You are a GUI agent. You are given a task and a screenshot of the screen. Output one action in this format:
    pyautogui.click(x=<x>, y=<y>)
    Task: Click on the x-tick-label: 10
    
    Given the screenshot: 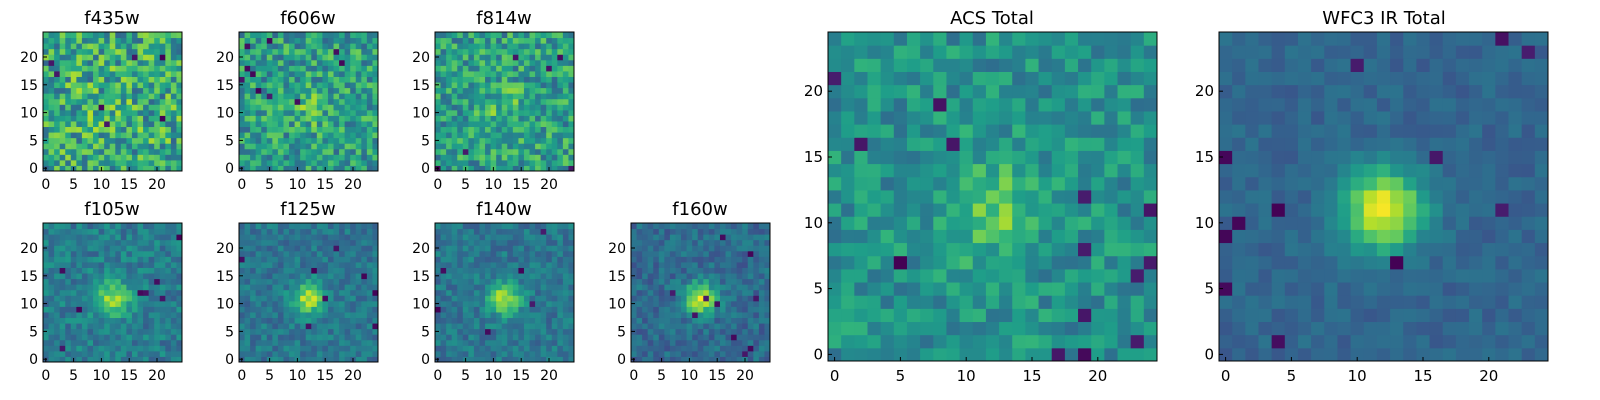 What is the action you would take?
    pyautogui.click(x=297, y=376)
    